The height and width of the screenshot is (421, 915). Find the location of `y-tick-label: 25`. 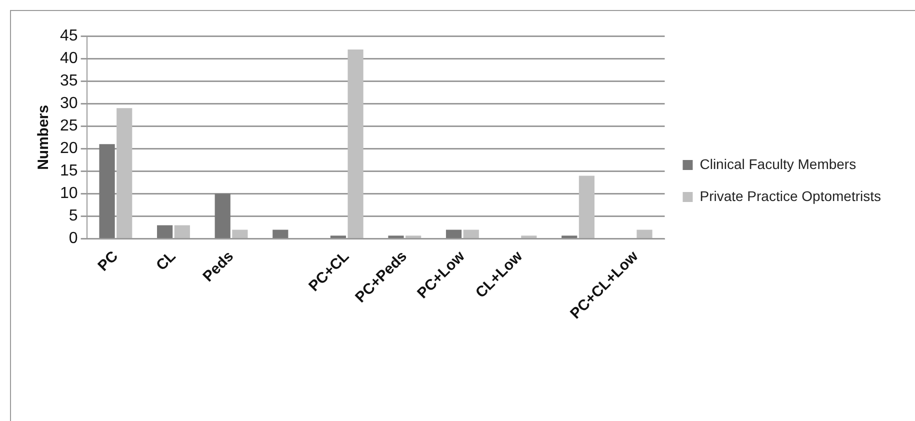

y-tick-label: 25 is located at coordinates (69, 126).